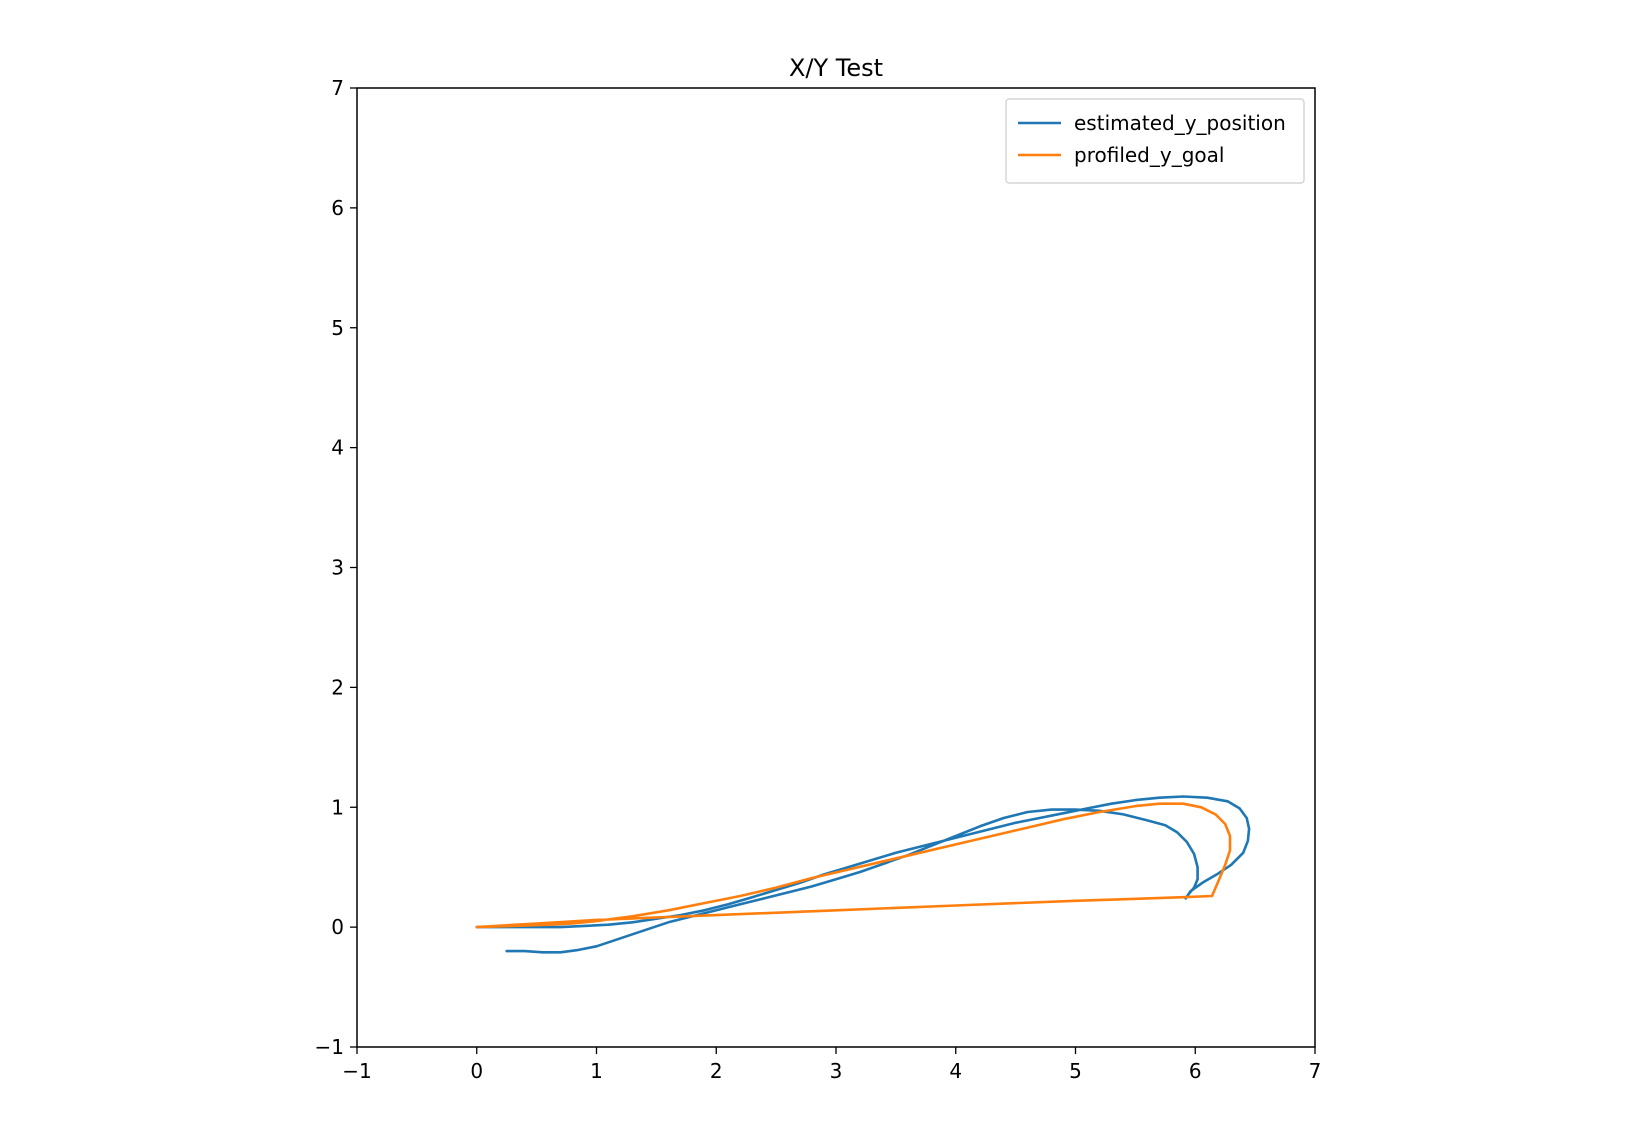 The height and width of the screenshot is (1125, 1650). Describe the element at coordinates (337, 208) in the screenshot. I see `y-tick-label: 6` at that location.